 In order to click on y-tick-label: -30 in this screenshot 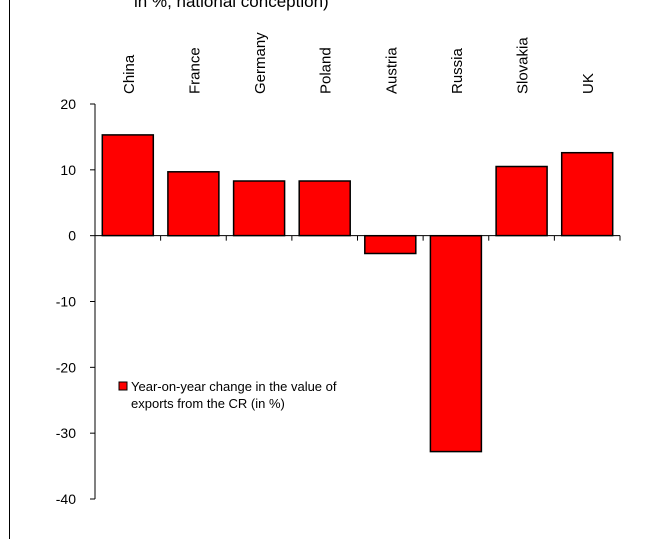, I will do `click(66, 433)`.